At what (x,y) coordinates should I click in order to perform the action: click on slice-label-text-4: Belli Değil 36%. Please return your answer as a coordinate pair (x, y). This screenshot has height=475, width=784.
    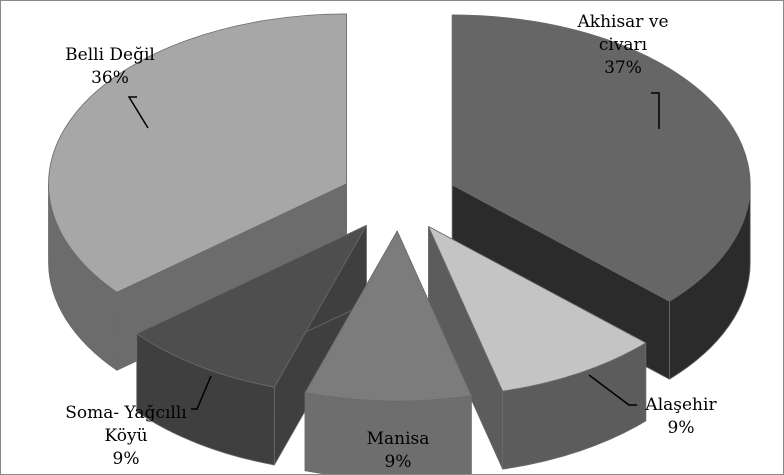
    Looking at the image, I should click on (110, 66).